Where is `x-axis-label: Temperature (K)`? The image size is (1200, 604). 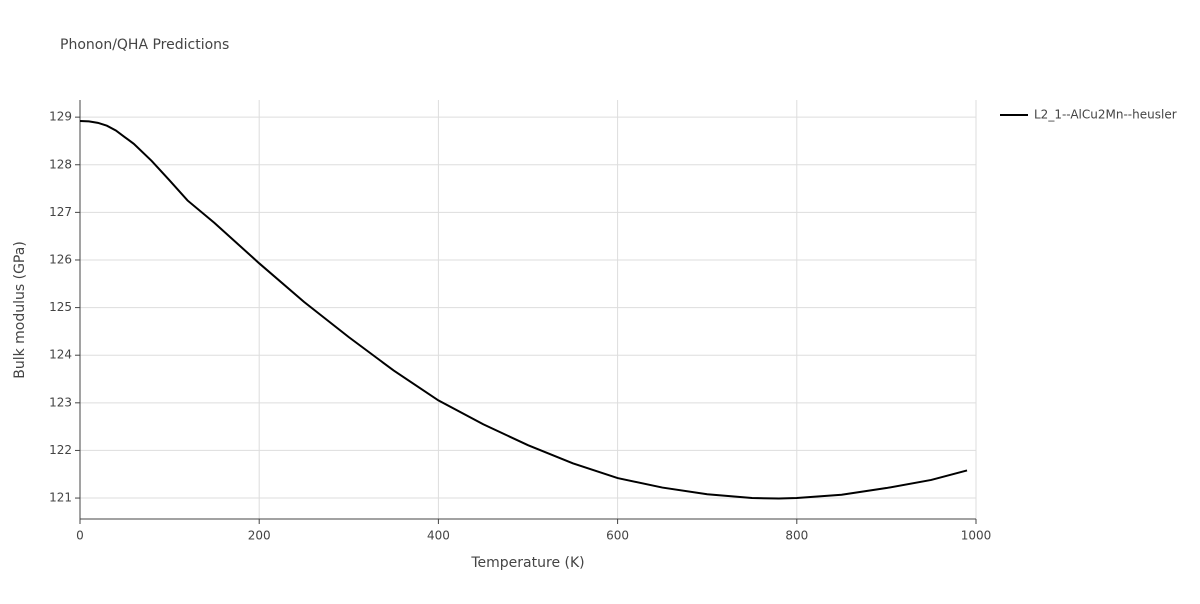
x-axis-label: Temperature (K) is located at coordinates (527, 563).